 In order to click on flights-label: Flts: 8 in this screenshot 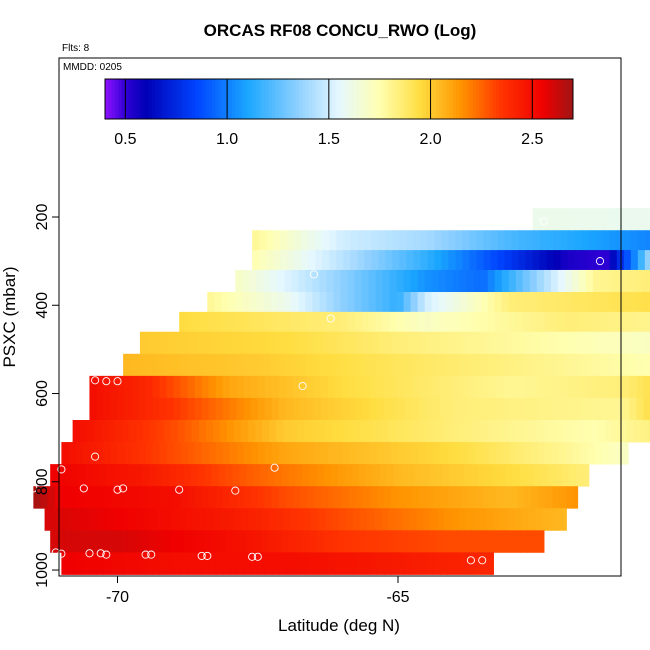, I will do `click(76, 48)`.